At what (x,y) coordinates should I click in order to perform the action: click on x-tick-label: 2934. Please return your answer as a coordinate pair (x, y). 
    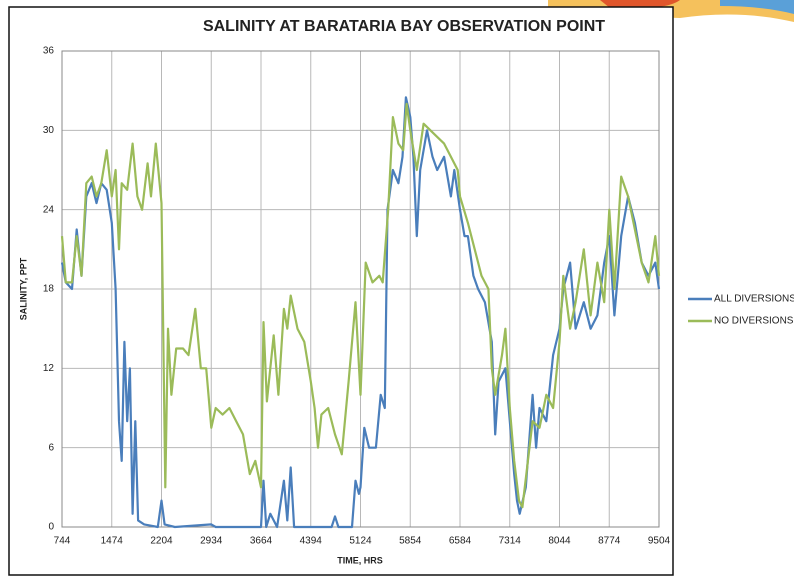
    Looking at the image, I should click on (211, 541).